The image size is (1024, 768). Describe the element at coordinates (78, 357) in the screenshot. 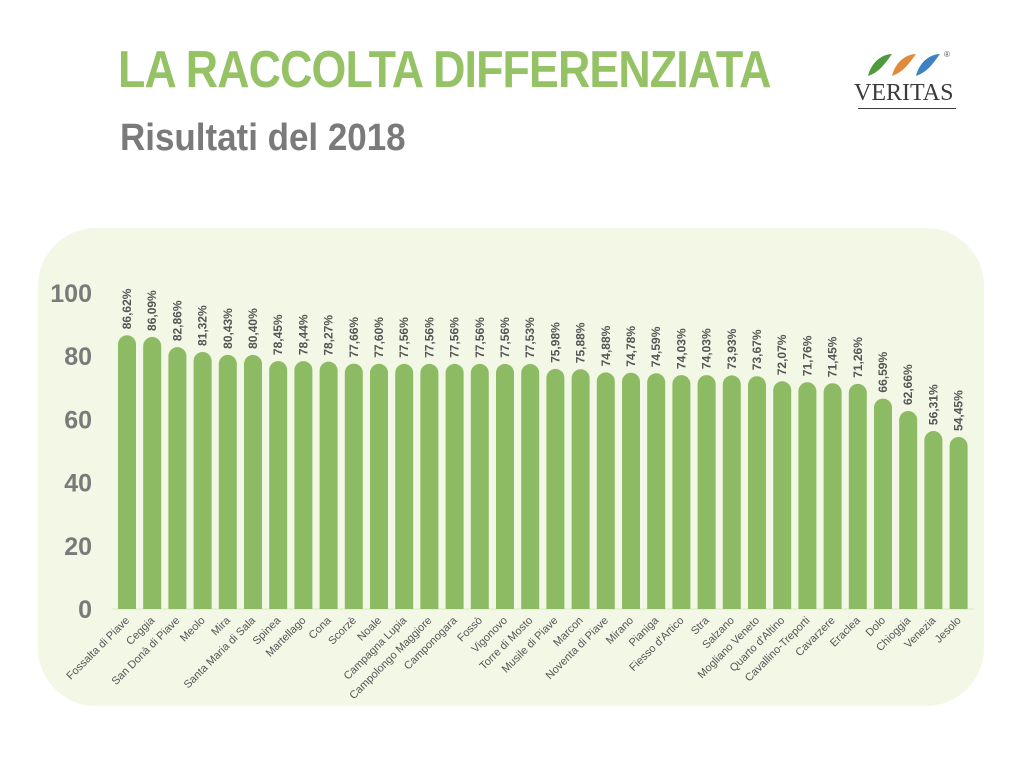

I see `y-tick-label: 80` at that location.